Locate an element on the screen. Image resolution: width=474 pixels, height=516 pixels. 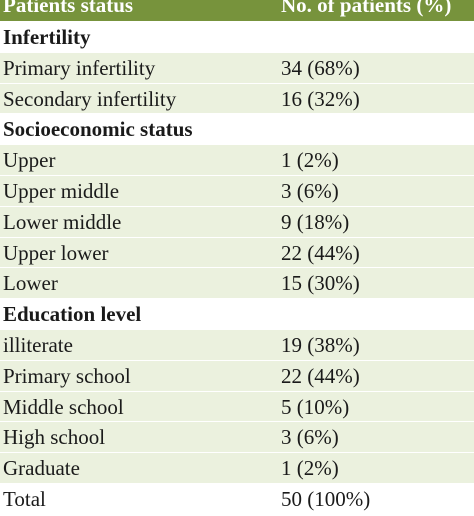
row-value: 19 (38%) is located at coordinates (320, 344).